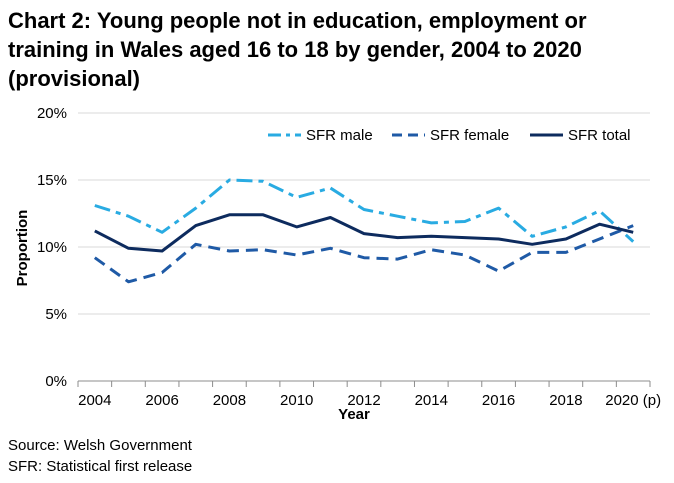 The height and width of the screenshot is (483, 674). What do you see at coordinates (354, 414) in the screenshot?
I see `x-axis-label: Year` at bounding box center [354, 414].